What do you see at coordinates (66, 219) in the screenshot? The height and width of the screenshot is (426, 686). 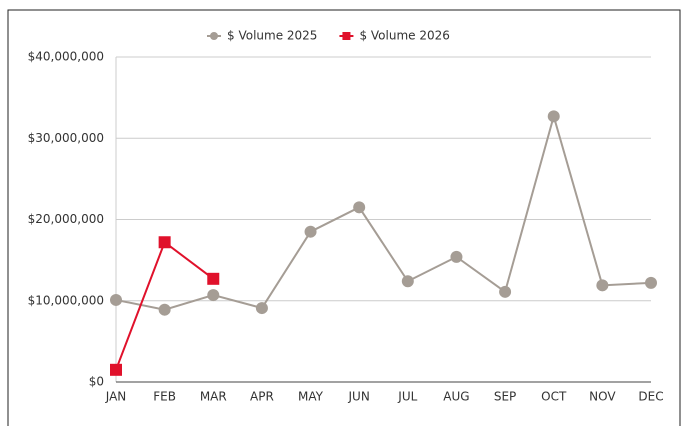 I see `y-tick-label: $20,000,000` at bounding box center [66, 219].